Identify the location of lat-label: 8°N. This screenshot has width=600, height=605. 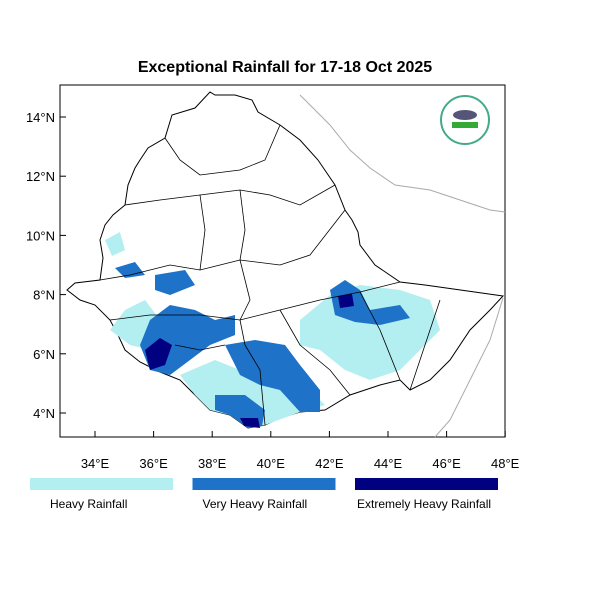
(44, 295).